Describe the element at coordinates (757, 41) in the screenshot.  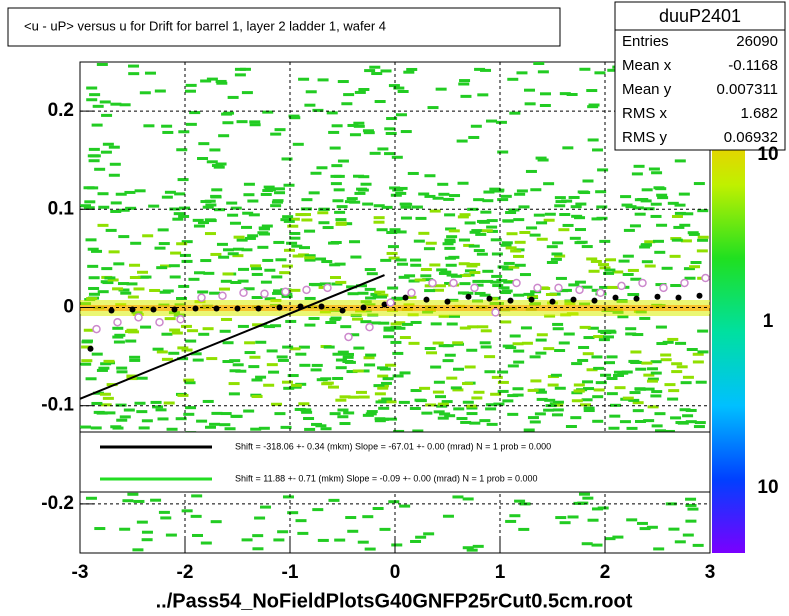
I see `stat-value: 26090` at that location.